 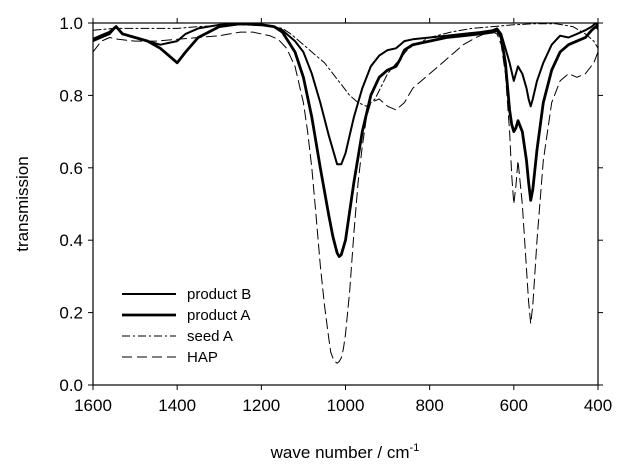 I want to click on legend: product B product A seed A HAP, so click(x=186, y=326).